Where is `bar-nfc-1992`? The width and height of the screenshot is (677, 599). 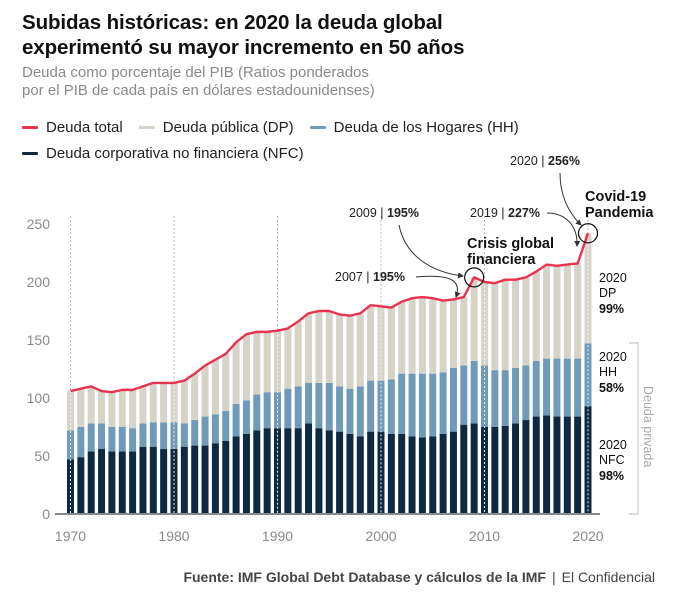
bar-nfc-1992 is located at coordinates (298, 471).